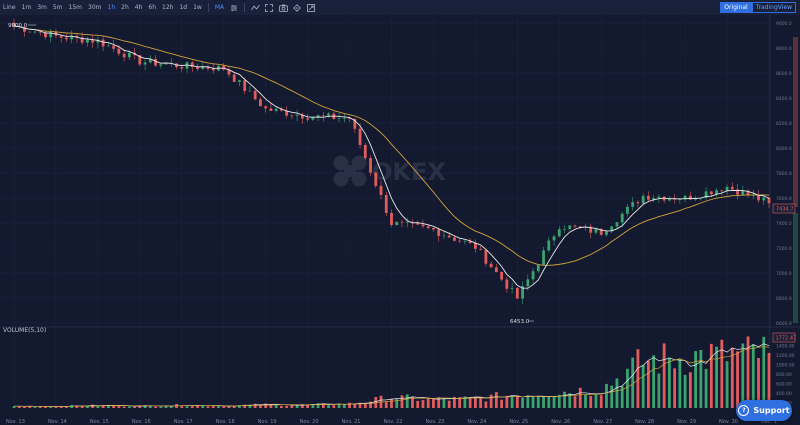 This screenshot has width=800, height=425. What do you see at coordinates (784, 99) in the screenshot?
I see `price-tick: 8400.0` at bounding box center [784, 99].